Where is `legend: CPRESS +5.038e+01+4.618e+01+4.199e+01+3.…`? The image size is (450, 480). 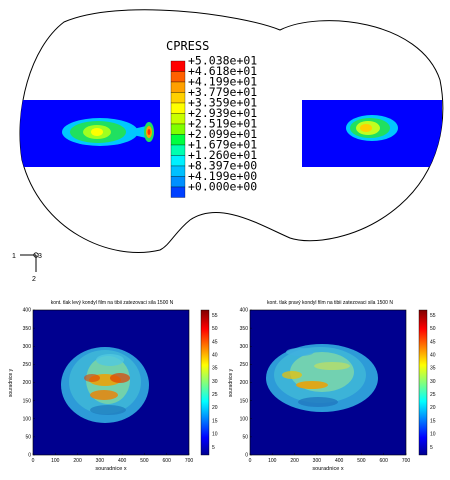 legend: CPRESS +5.038e+01+4.618e+01+4.199e+01+3.… is located at coordinates (211, 118).